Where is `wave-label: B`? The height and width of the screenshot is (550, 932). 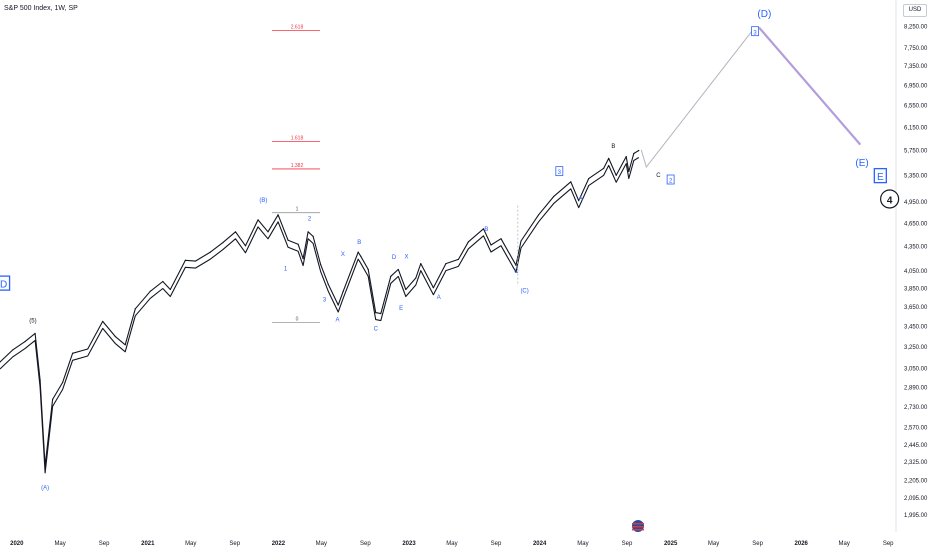 wave-label: B is located at coordinates (486, 230).